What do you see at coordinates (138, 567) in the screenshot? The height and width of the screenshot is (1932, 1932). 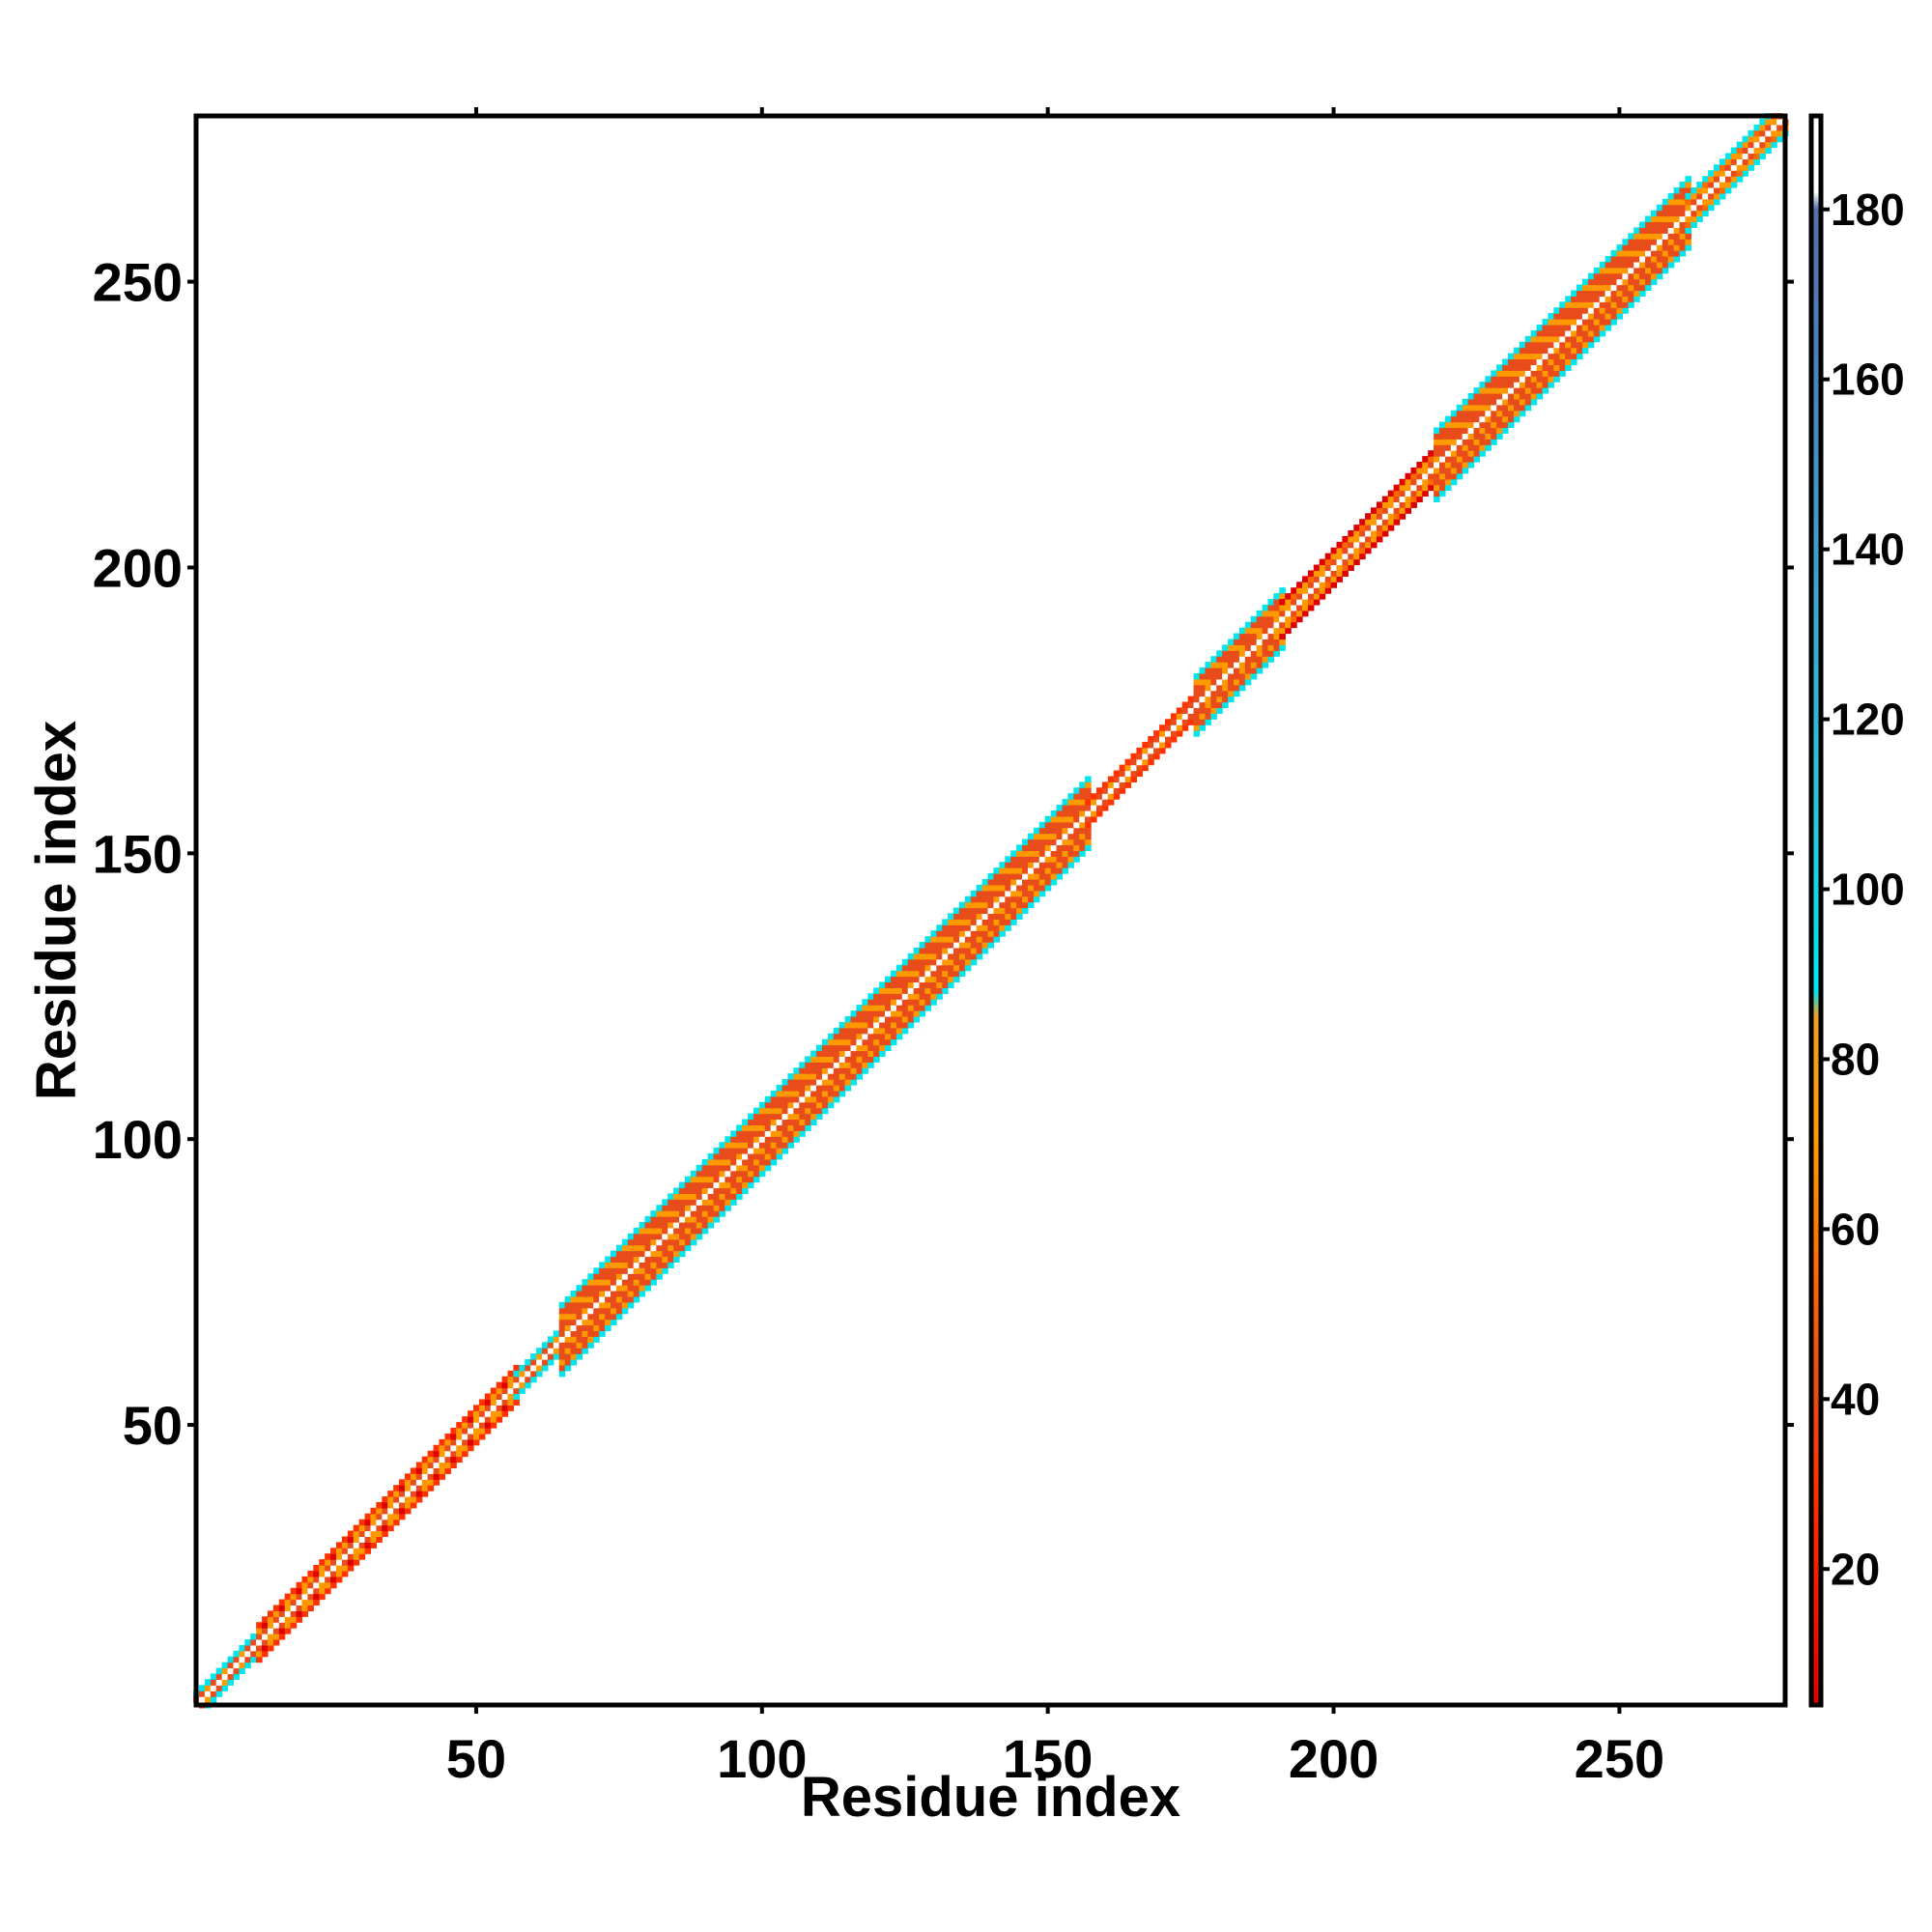 I see `y-tick-label: 200` at bounding box center [138, 567].